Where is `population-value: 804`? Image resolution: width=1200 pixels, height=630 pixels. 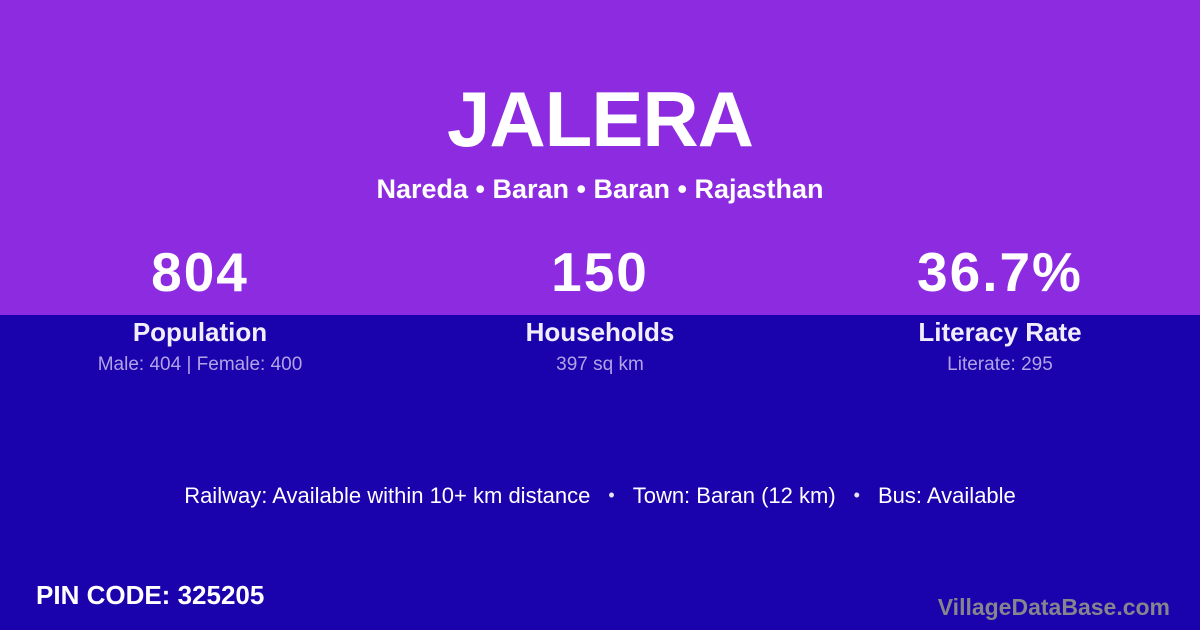 population-value: 804 is located at coordinates (200, 272).